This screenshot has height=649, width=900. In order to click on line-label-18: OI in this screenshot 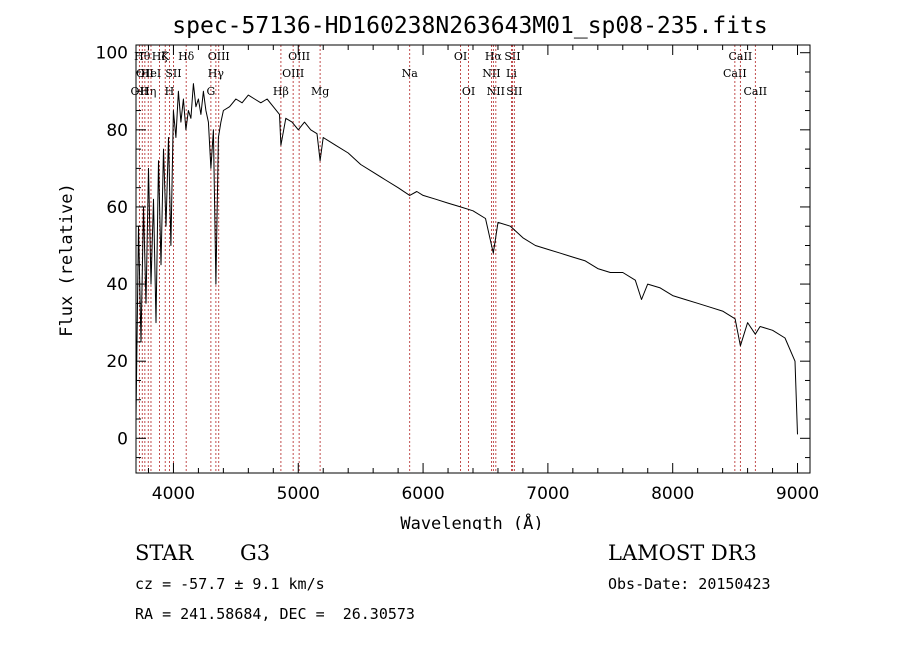, I will do `click(460, 56)`.